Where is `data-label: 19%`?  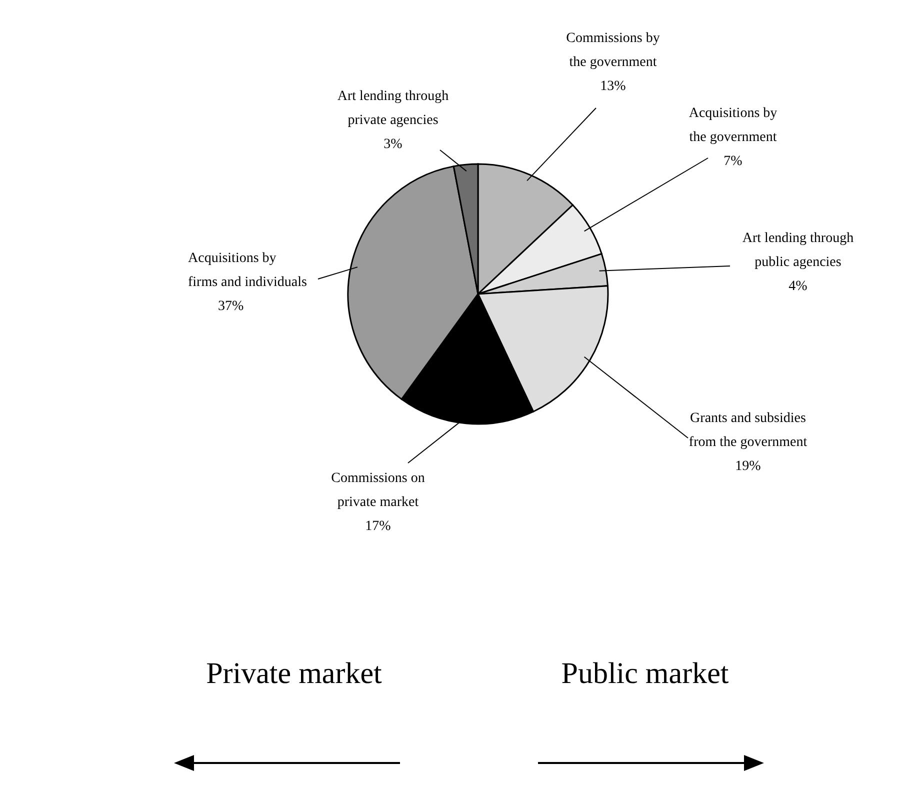
data-label: 19% is located at coordinates (748, 466).